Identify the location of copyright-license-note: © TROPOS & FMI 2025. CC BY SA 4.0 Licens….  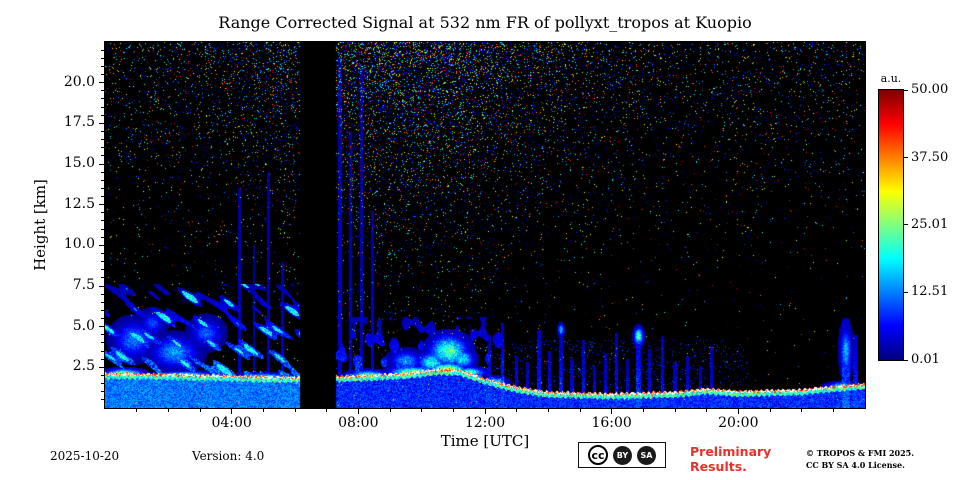
(860, 459).